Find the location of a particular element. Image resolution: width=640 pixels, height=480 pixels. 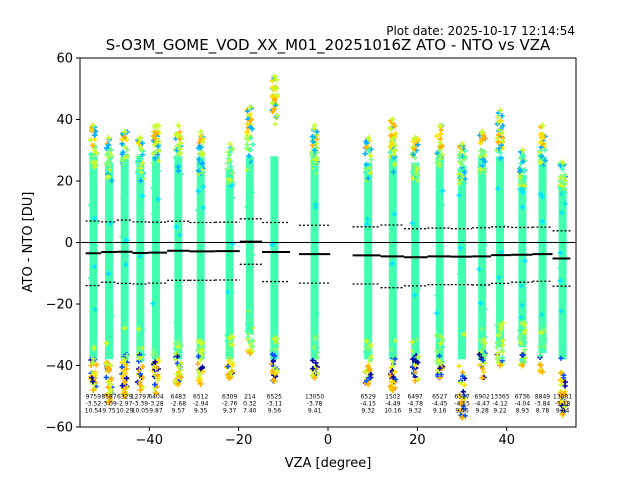

stat-sd: 8.78 is located at coordinates (543, 411).